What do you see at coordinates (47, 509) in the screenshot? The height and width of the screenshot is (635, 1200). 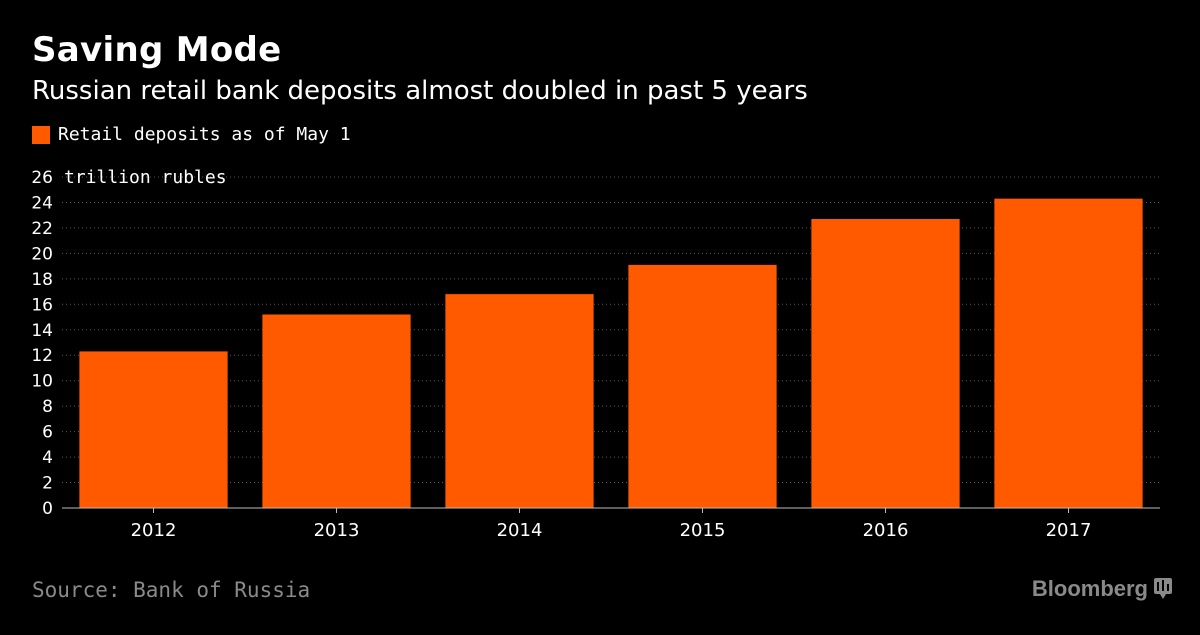 I see `y-tick-label: 0` at bounding box center [47, 509].